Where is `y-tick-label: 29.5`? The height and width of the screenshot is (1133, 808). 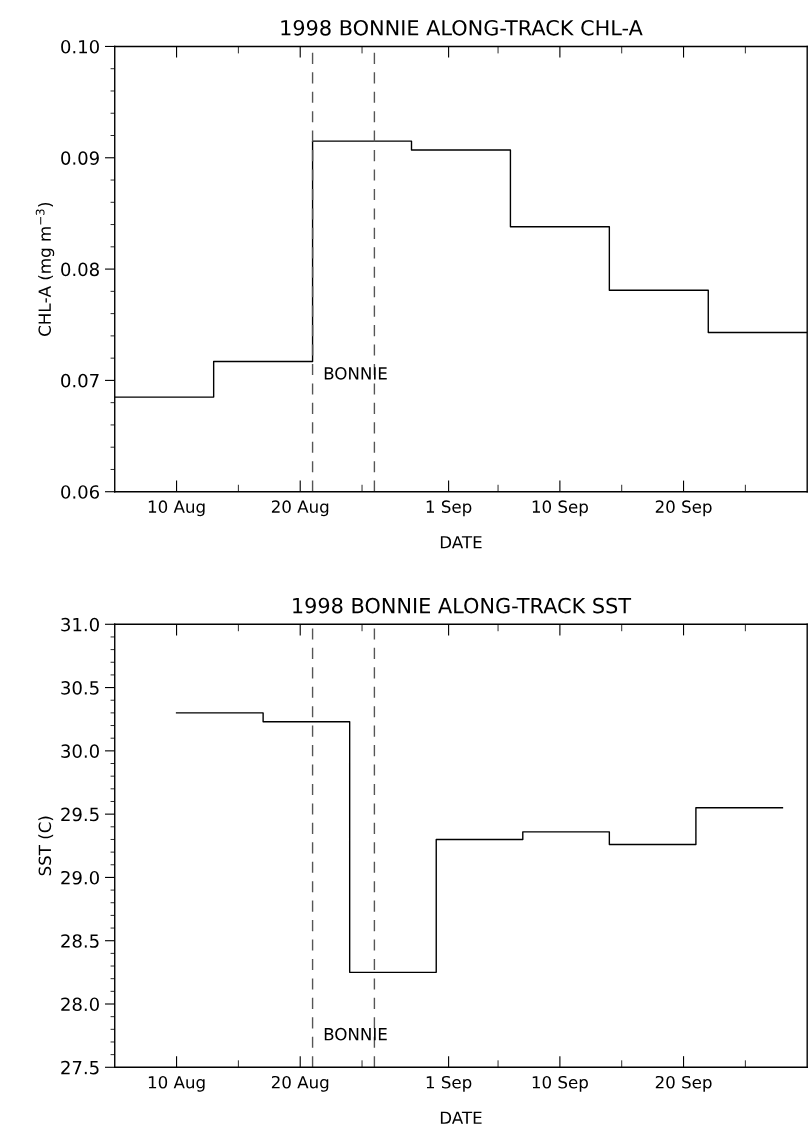 y-tick-label: 29.5 is located at coordinates (80, 814).